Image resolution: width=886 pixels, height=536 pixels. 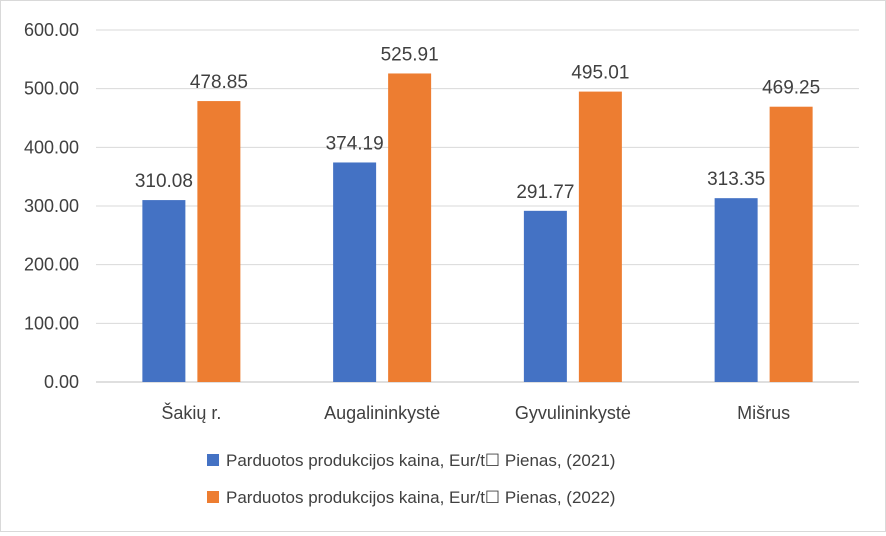 I want to click on category-label: Šakių r., so click(x=191, y=412).